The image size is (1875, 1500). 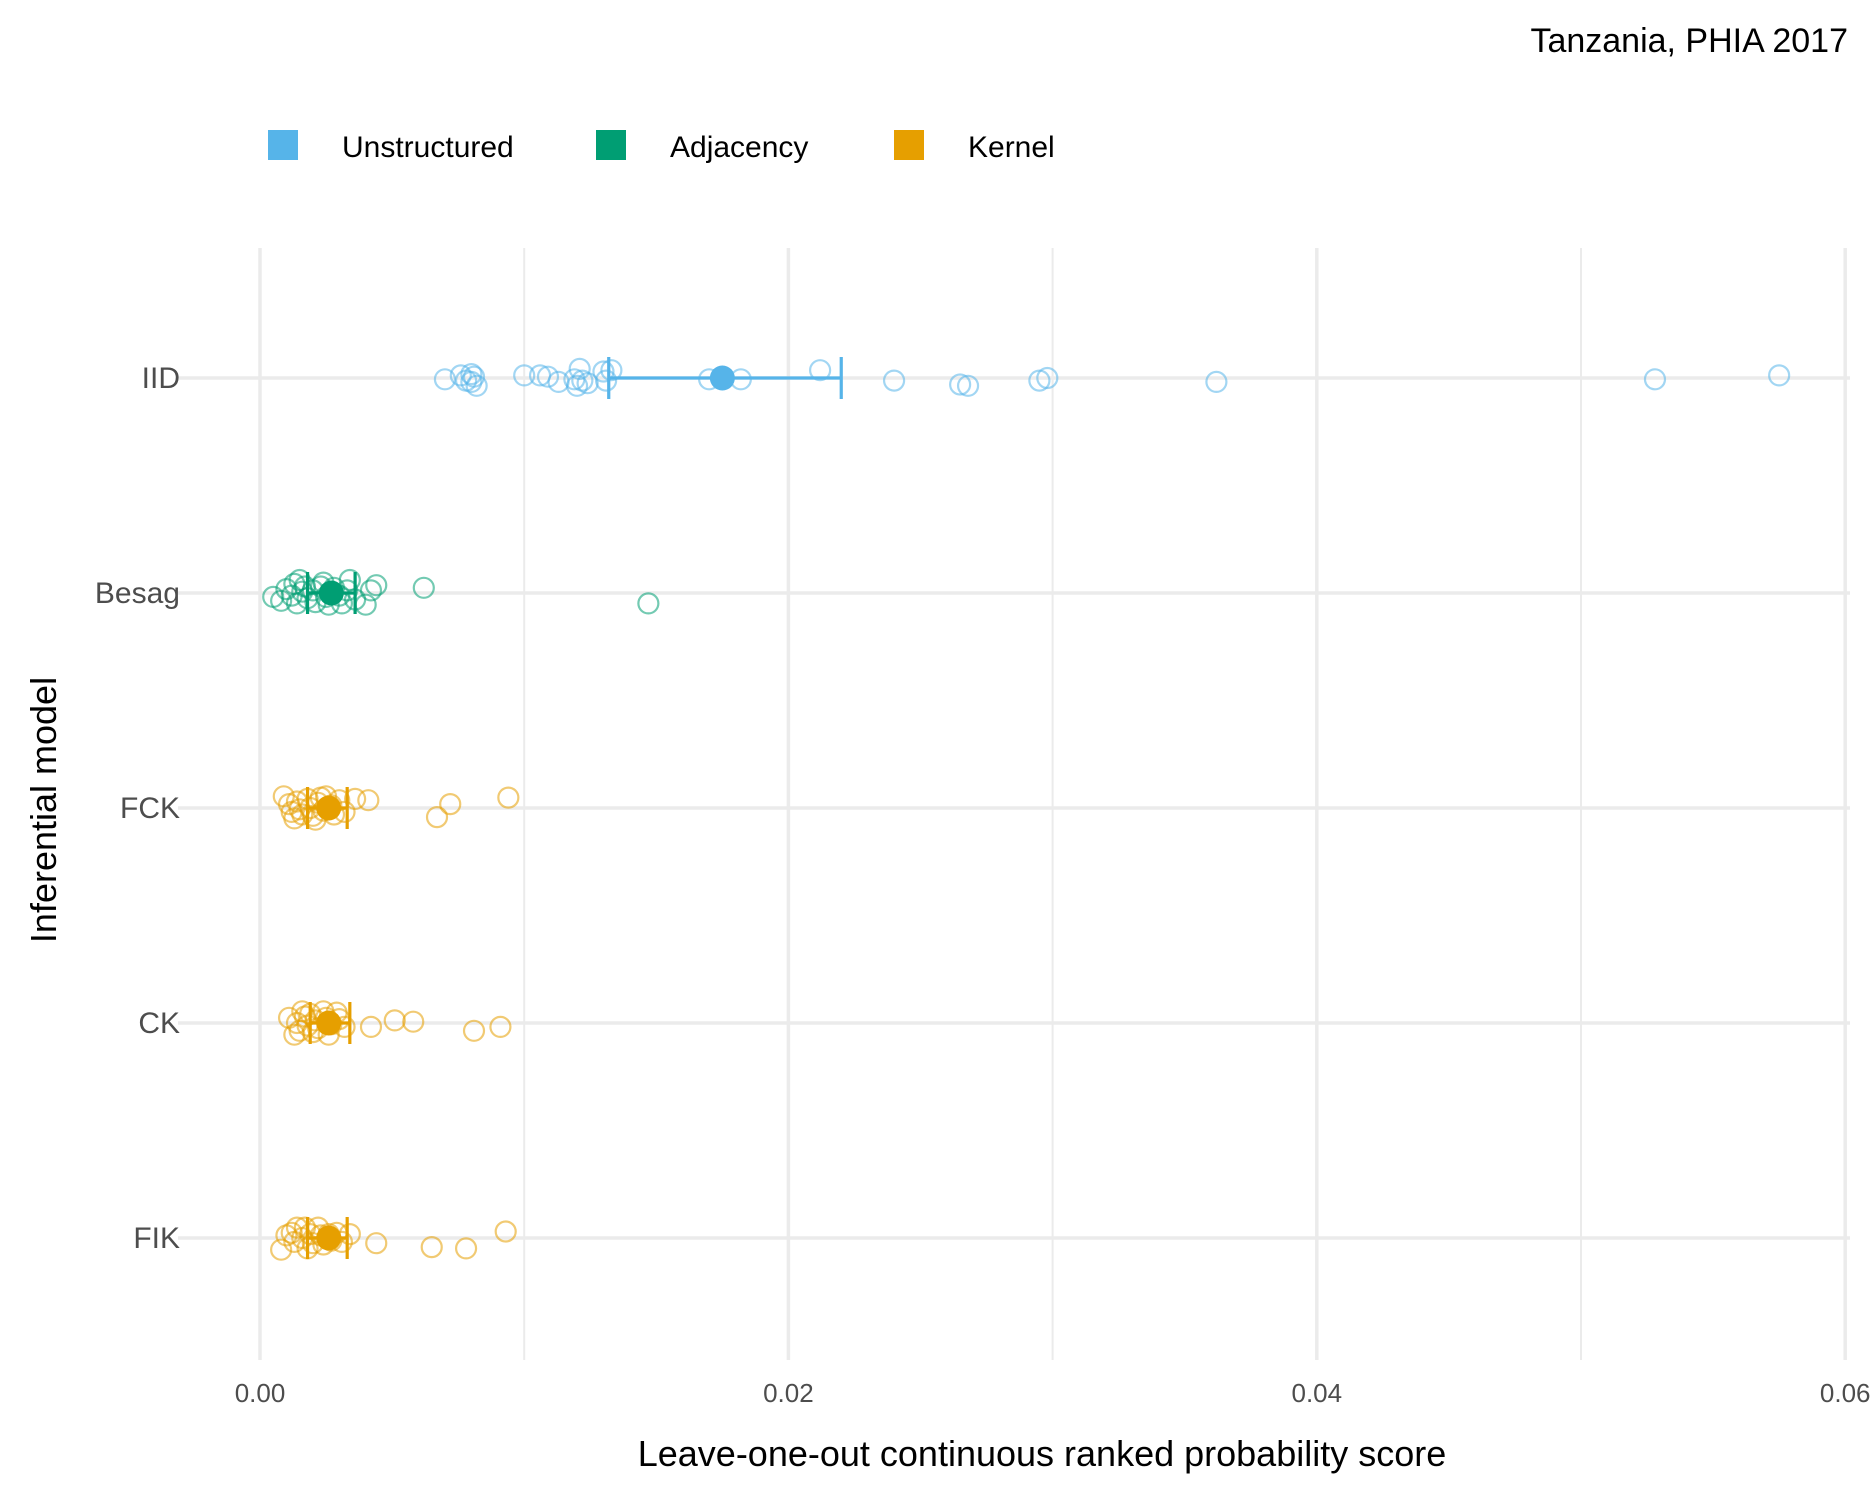 What do you see at coordinates (1053, 1393) in the screenshot?
I see `x-axis-ticks: 0.00 0.02 0.04 0.06` at bounding box center [1053, 1393].